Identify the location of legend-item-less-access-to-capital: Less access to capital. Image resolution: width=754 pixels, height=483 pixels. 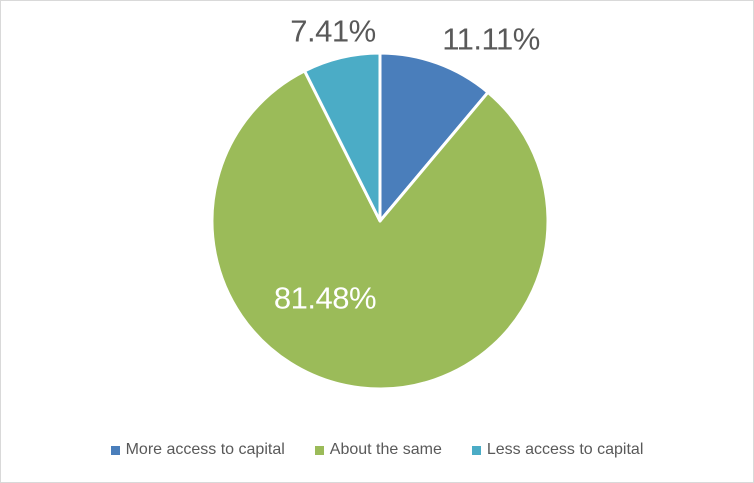
(557, 450).